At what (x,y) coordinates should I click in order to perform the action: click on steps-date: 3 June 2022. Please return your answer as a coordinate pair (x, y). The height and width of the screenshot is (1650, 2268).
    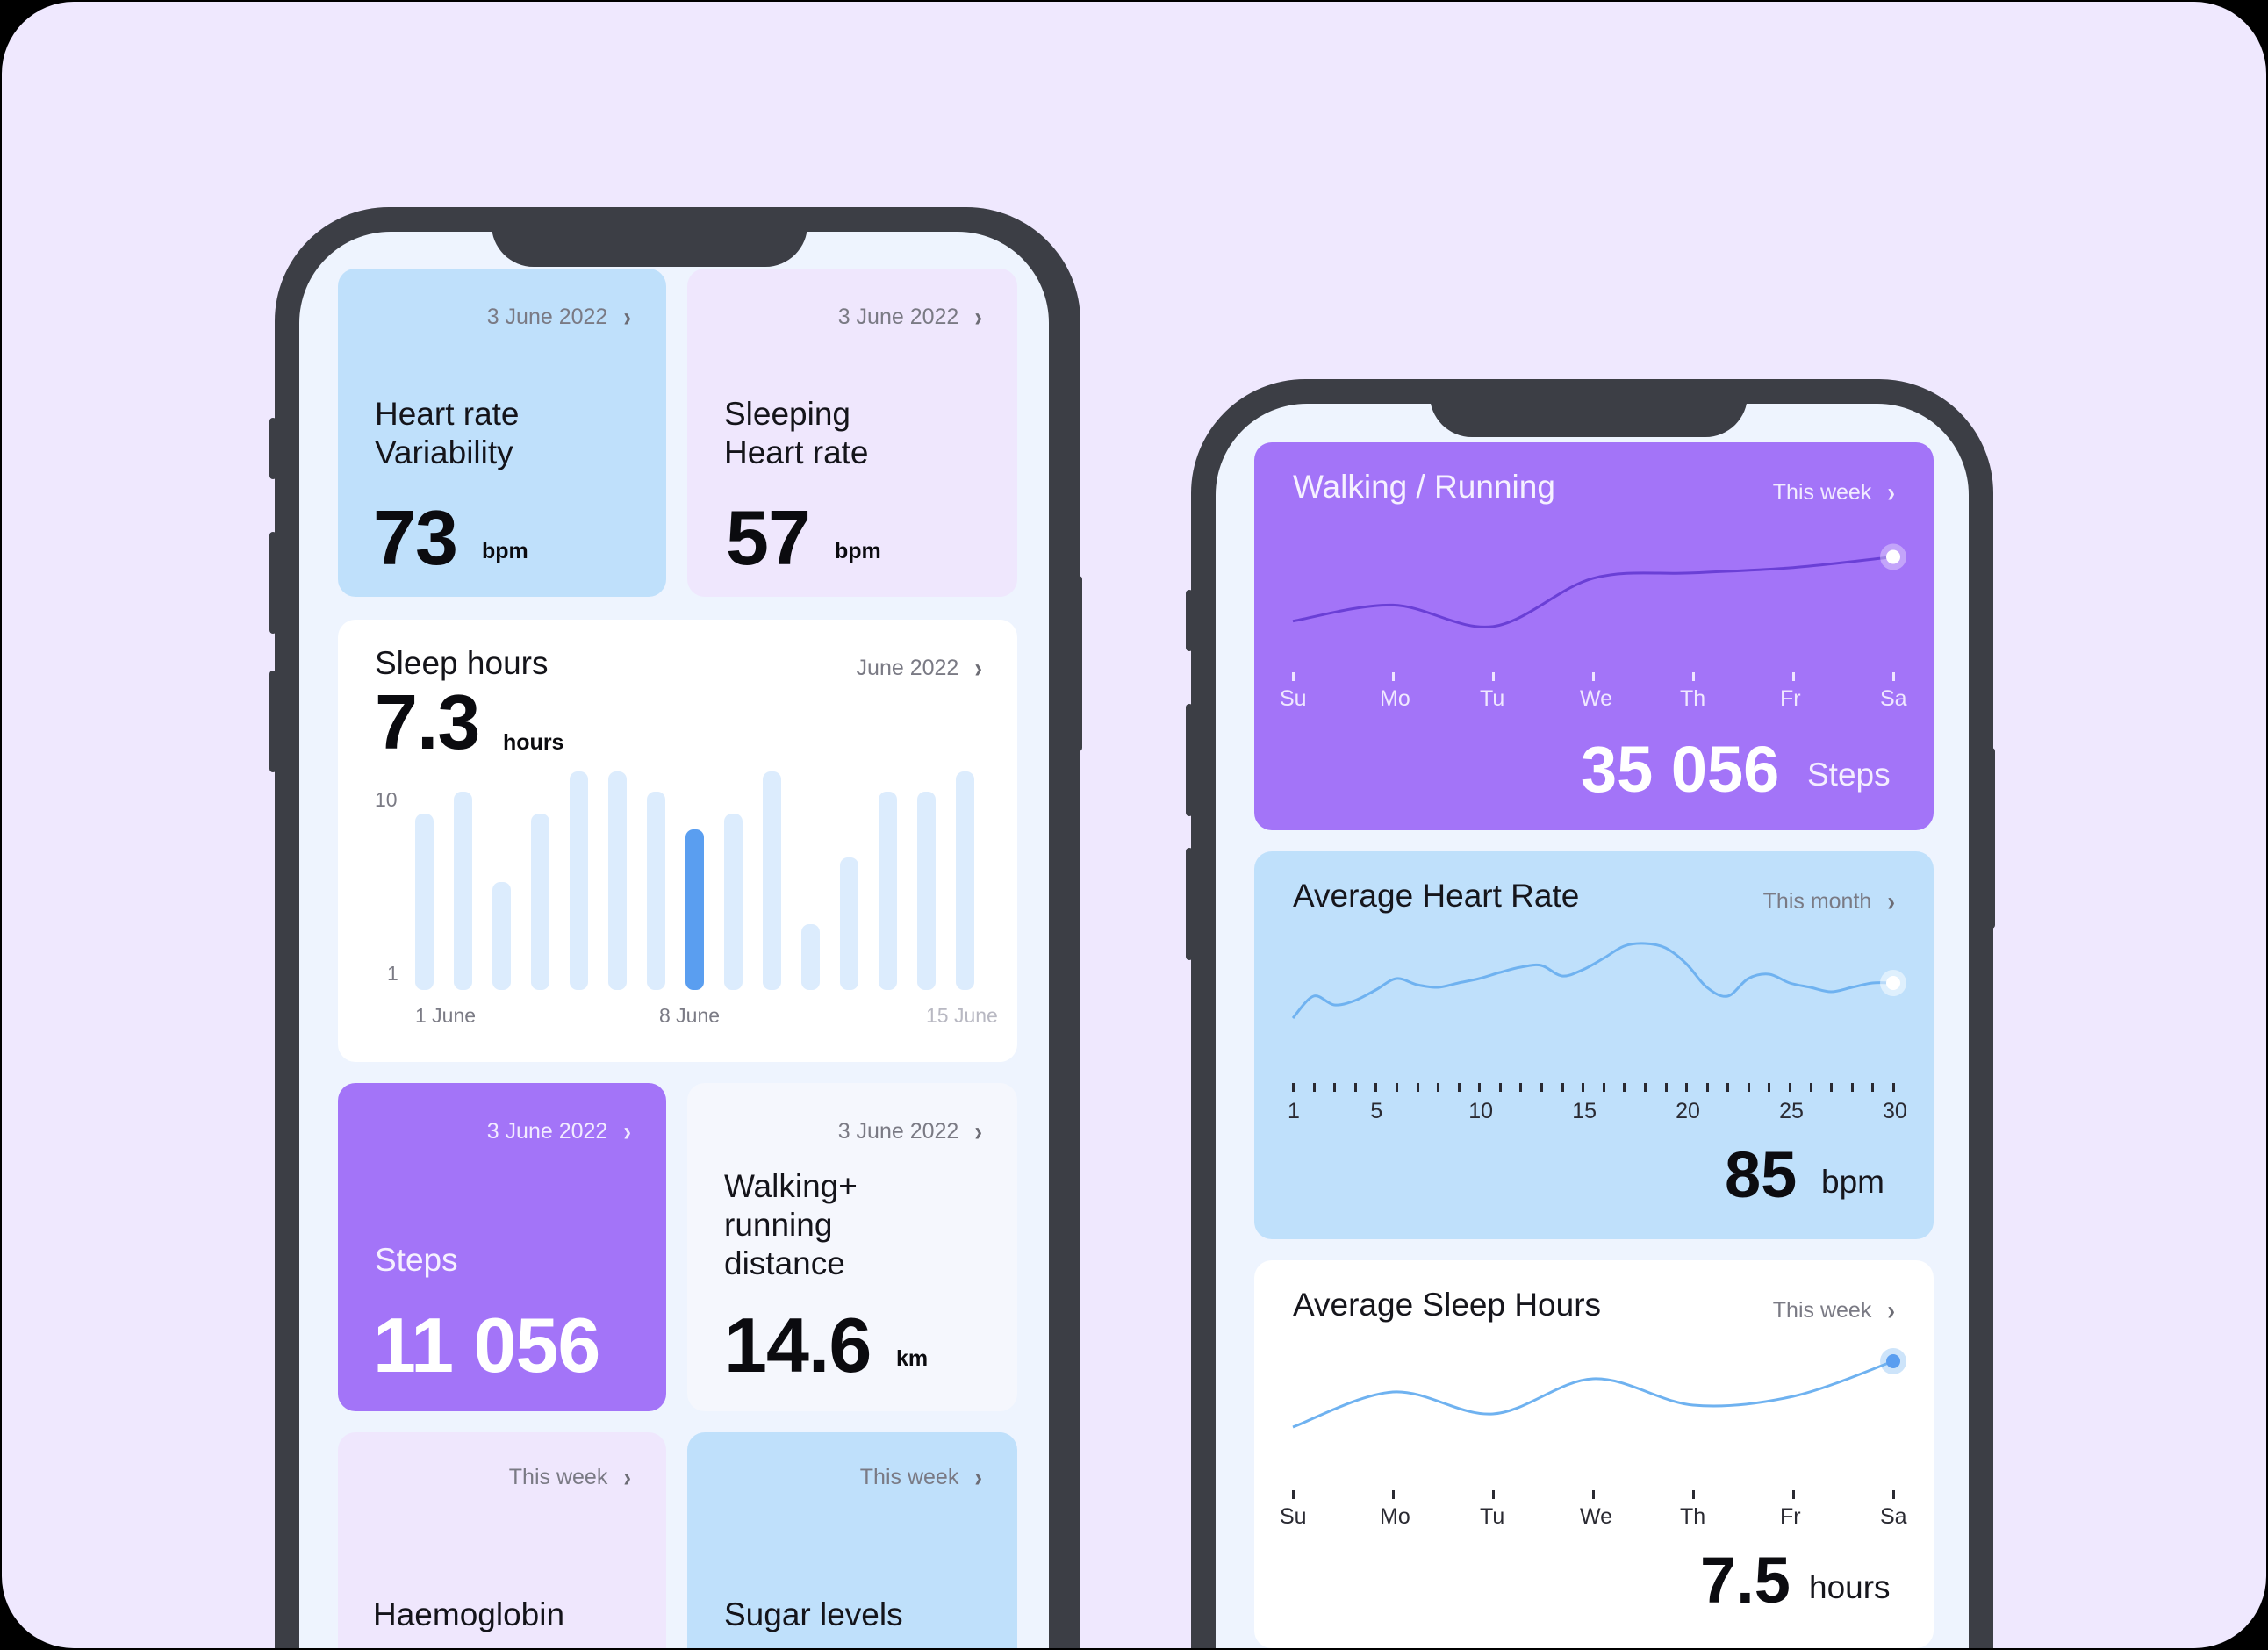
    Looking at the image, I should click on (547, 1131).